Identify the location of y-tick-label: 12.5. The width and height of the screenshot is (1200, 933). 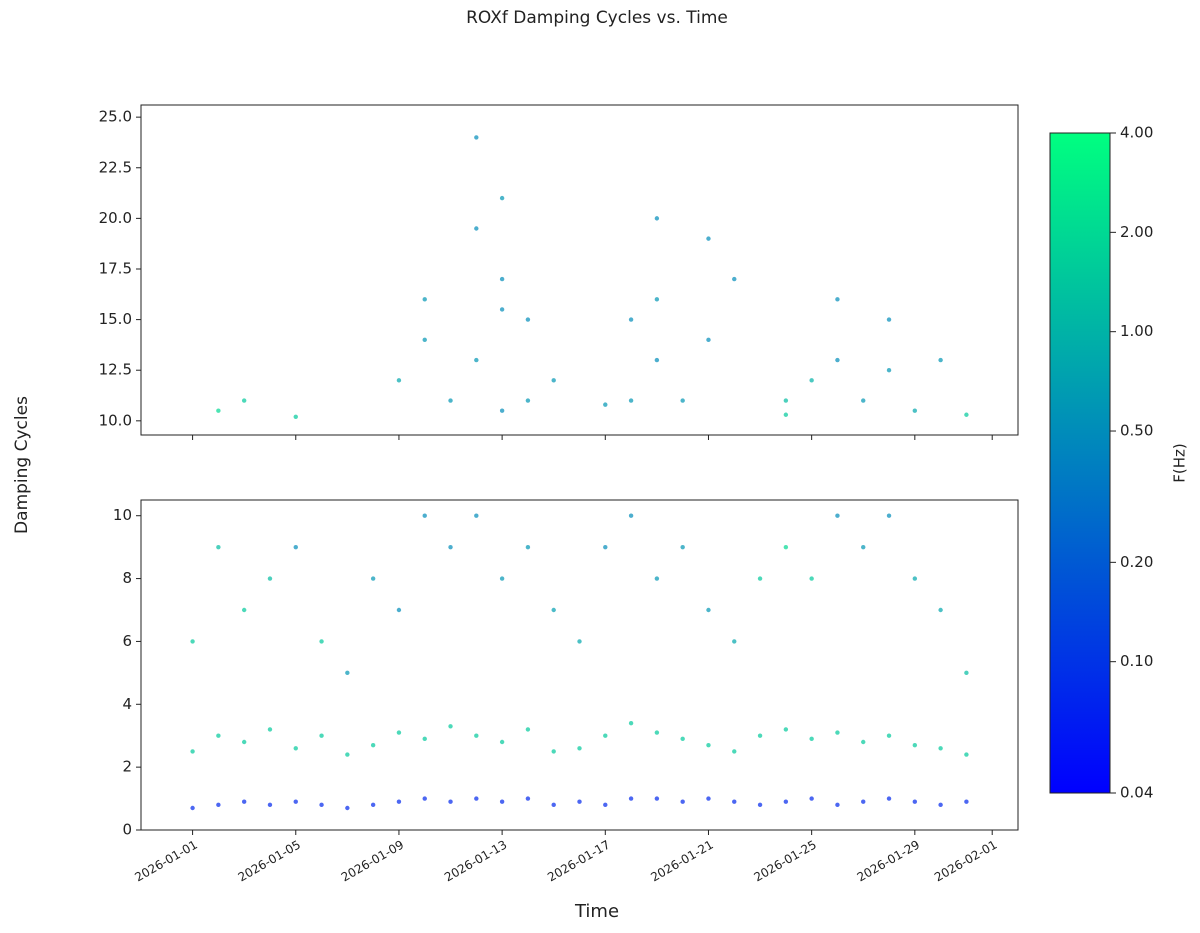
(115, 370).